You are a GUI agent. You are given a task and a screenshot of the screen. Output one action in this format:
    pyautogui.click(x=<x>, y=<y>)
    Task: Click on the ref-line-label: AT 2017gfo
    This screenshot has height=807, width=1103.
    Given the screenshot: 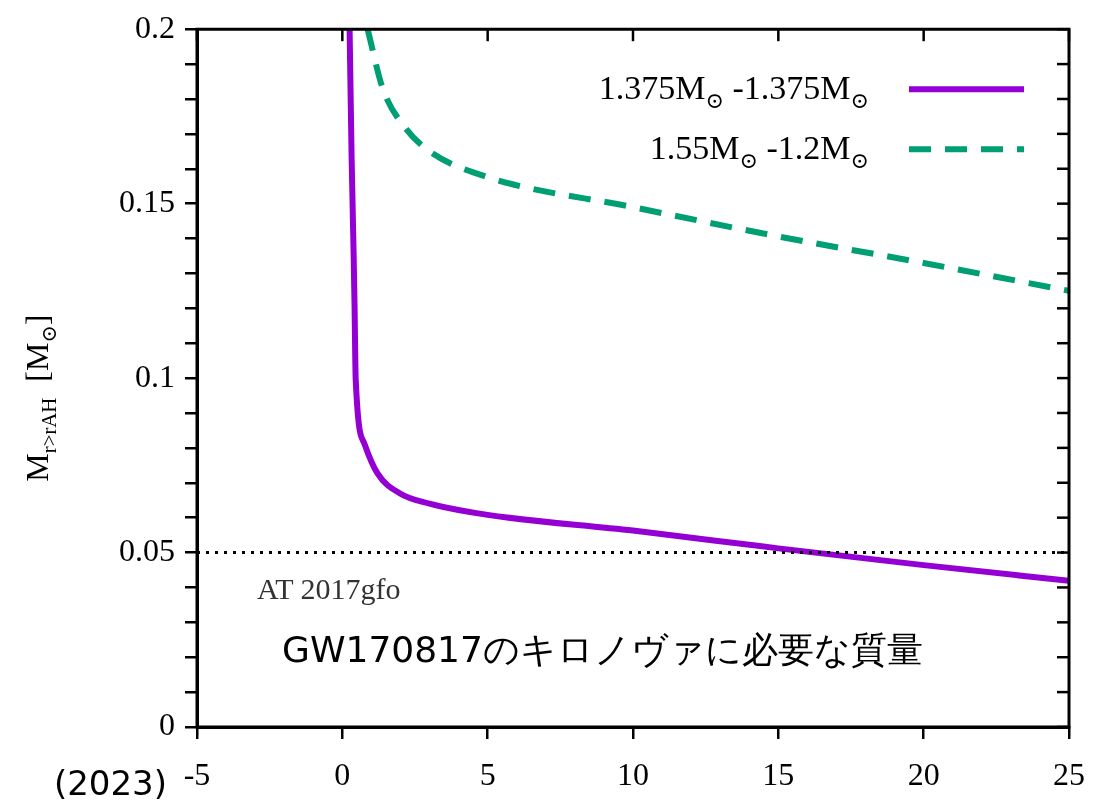 What is the action you would take?
    pyautogui.click(x=329, y=588)
    